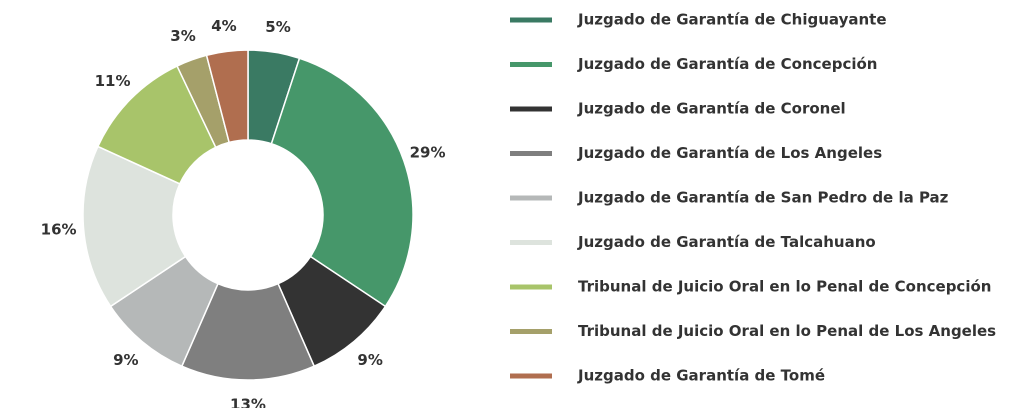  Describe the element at coordinates (726, 242) in the screenshot. I see `legend-label: Juzgado de Garantía de Talcahuano` at that location.